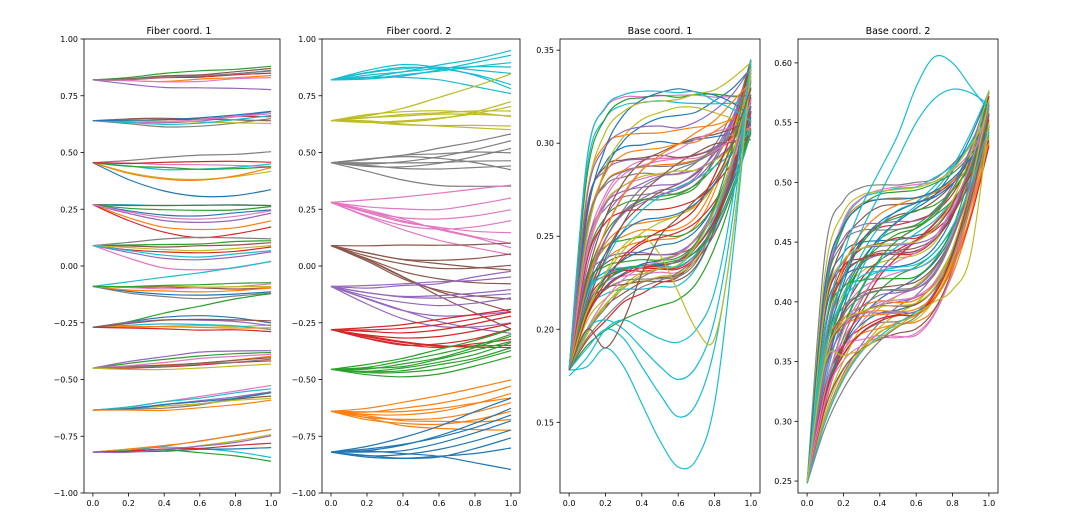 The width and height of the screenshot is (1067, 526). Describe the element at coordinates (69, 153) in the screenshot. I see `y-tick-label: 0.50` at that location.